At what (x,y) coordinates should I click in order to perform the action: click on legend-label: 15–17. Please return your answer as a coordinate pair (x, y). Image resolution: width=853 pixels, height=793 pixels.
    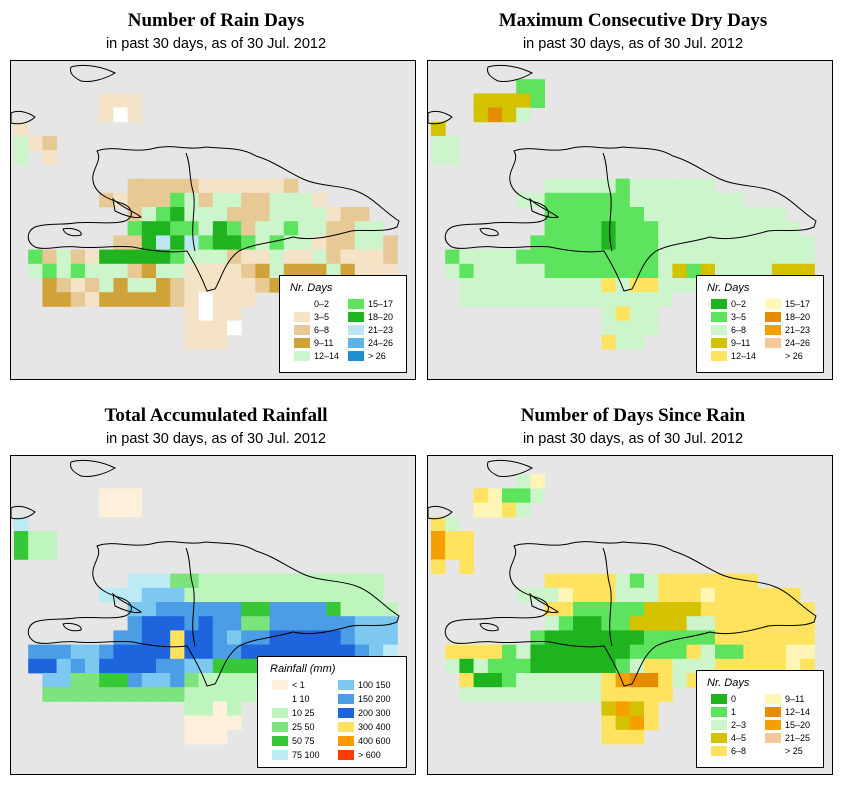
    Looking at the image, I should click on (798, 304).